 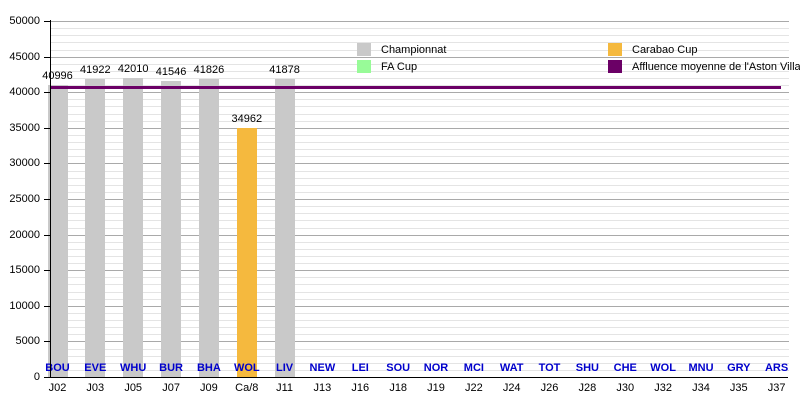 What do you see at coordinates (398, 368) in the screenshot?
I see `x-label-opponent: SOU` at bounding box center [398, 368].